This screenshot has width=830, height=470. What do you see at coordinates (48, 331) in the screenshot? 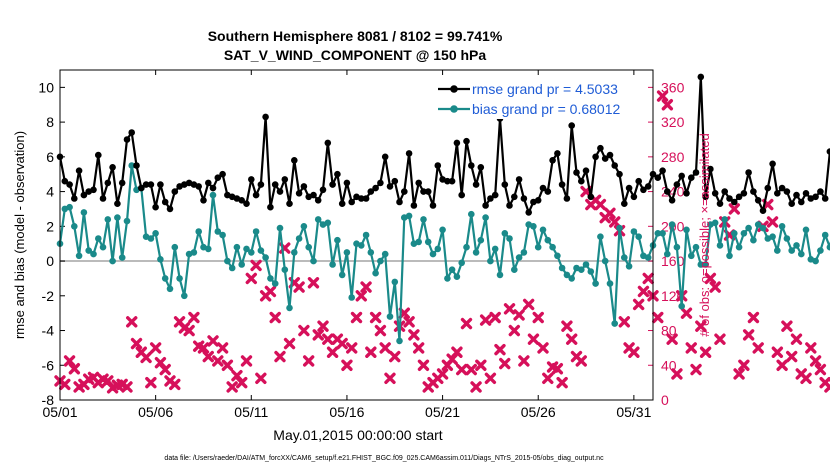
I see `y-left-tick-label: -4` at bounding box center [48, 331].